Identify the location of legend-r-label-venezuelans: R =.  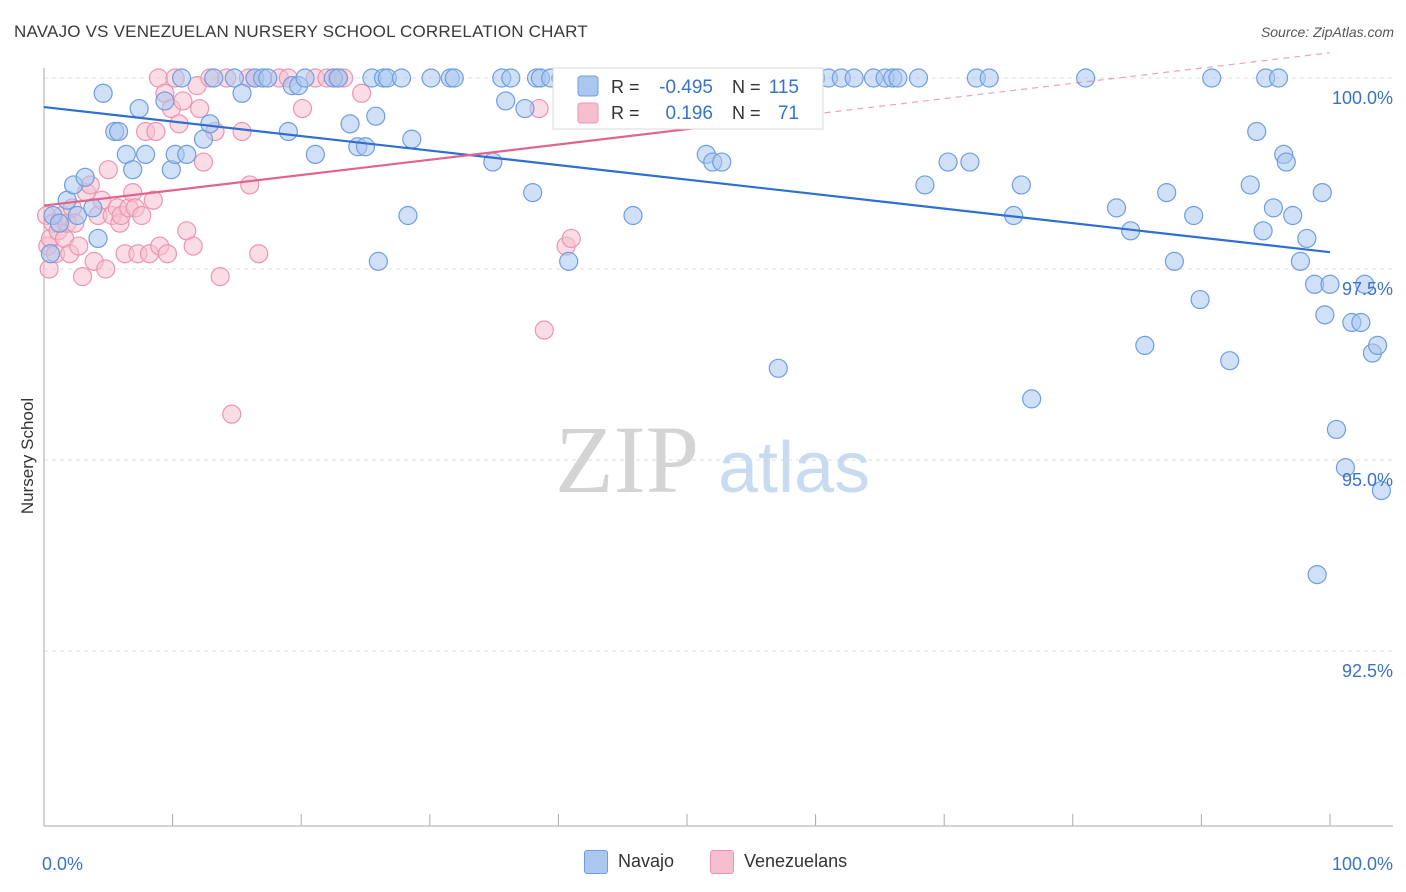
(625, 113).